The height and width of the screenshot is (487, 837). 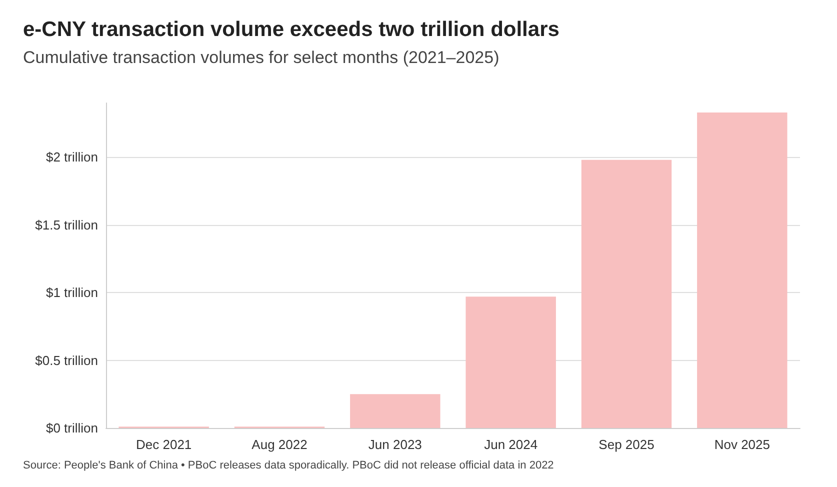 I want to click on y-tick-label: $0.5 trillion, so click(x=66, y=360).